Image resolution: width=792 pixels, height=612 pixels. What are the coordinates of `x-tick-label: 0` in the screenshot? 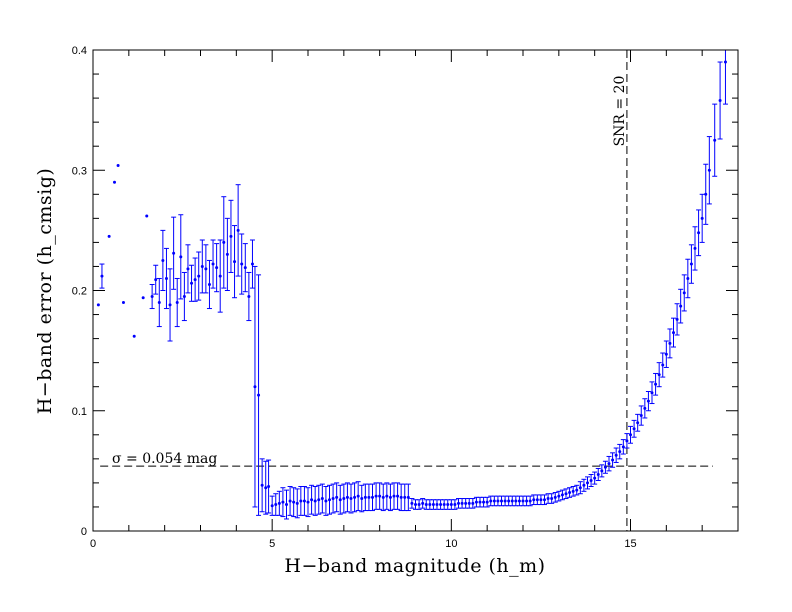 It's located at (93, 544).